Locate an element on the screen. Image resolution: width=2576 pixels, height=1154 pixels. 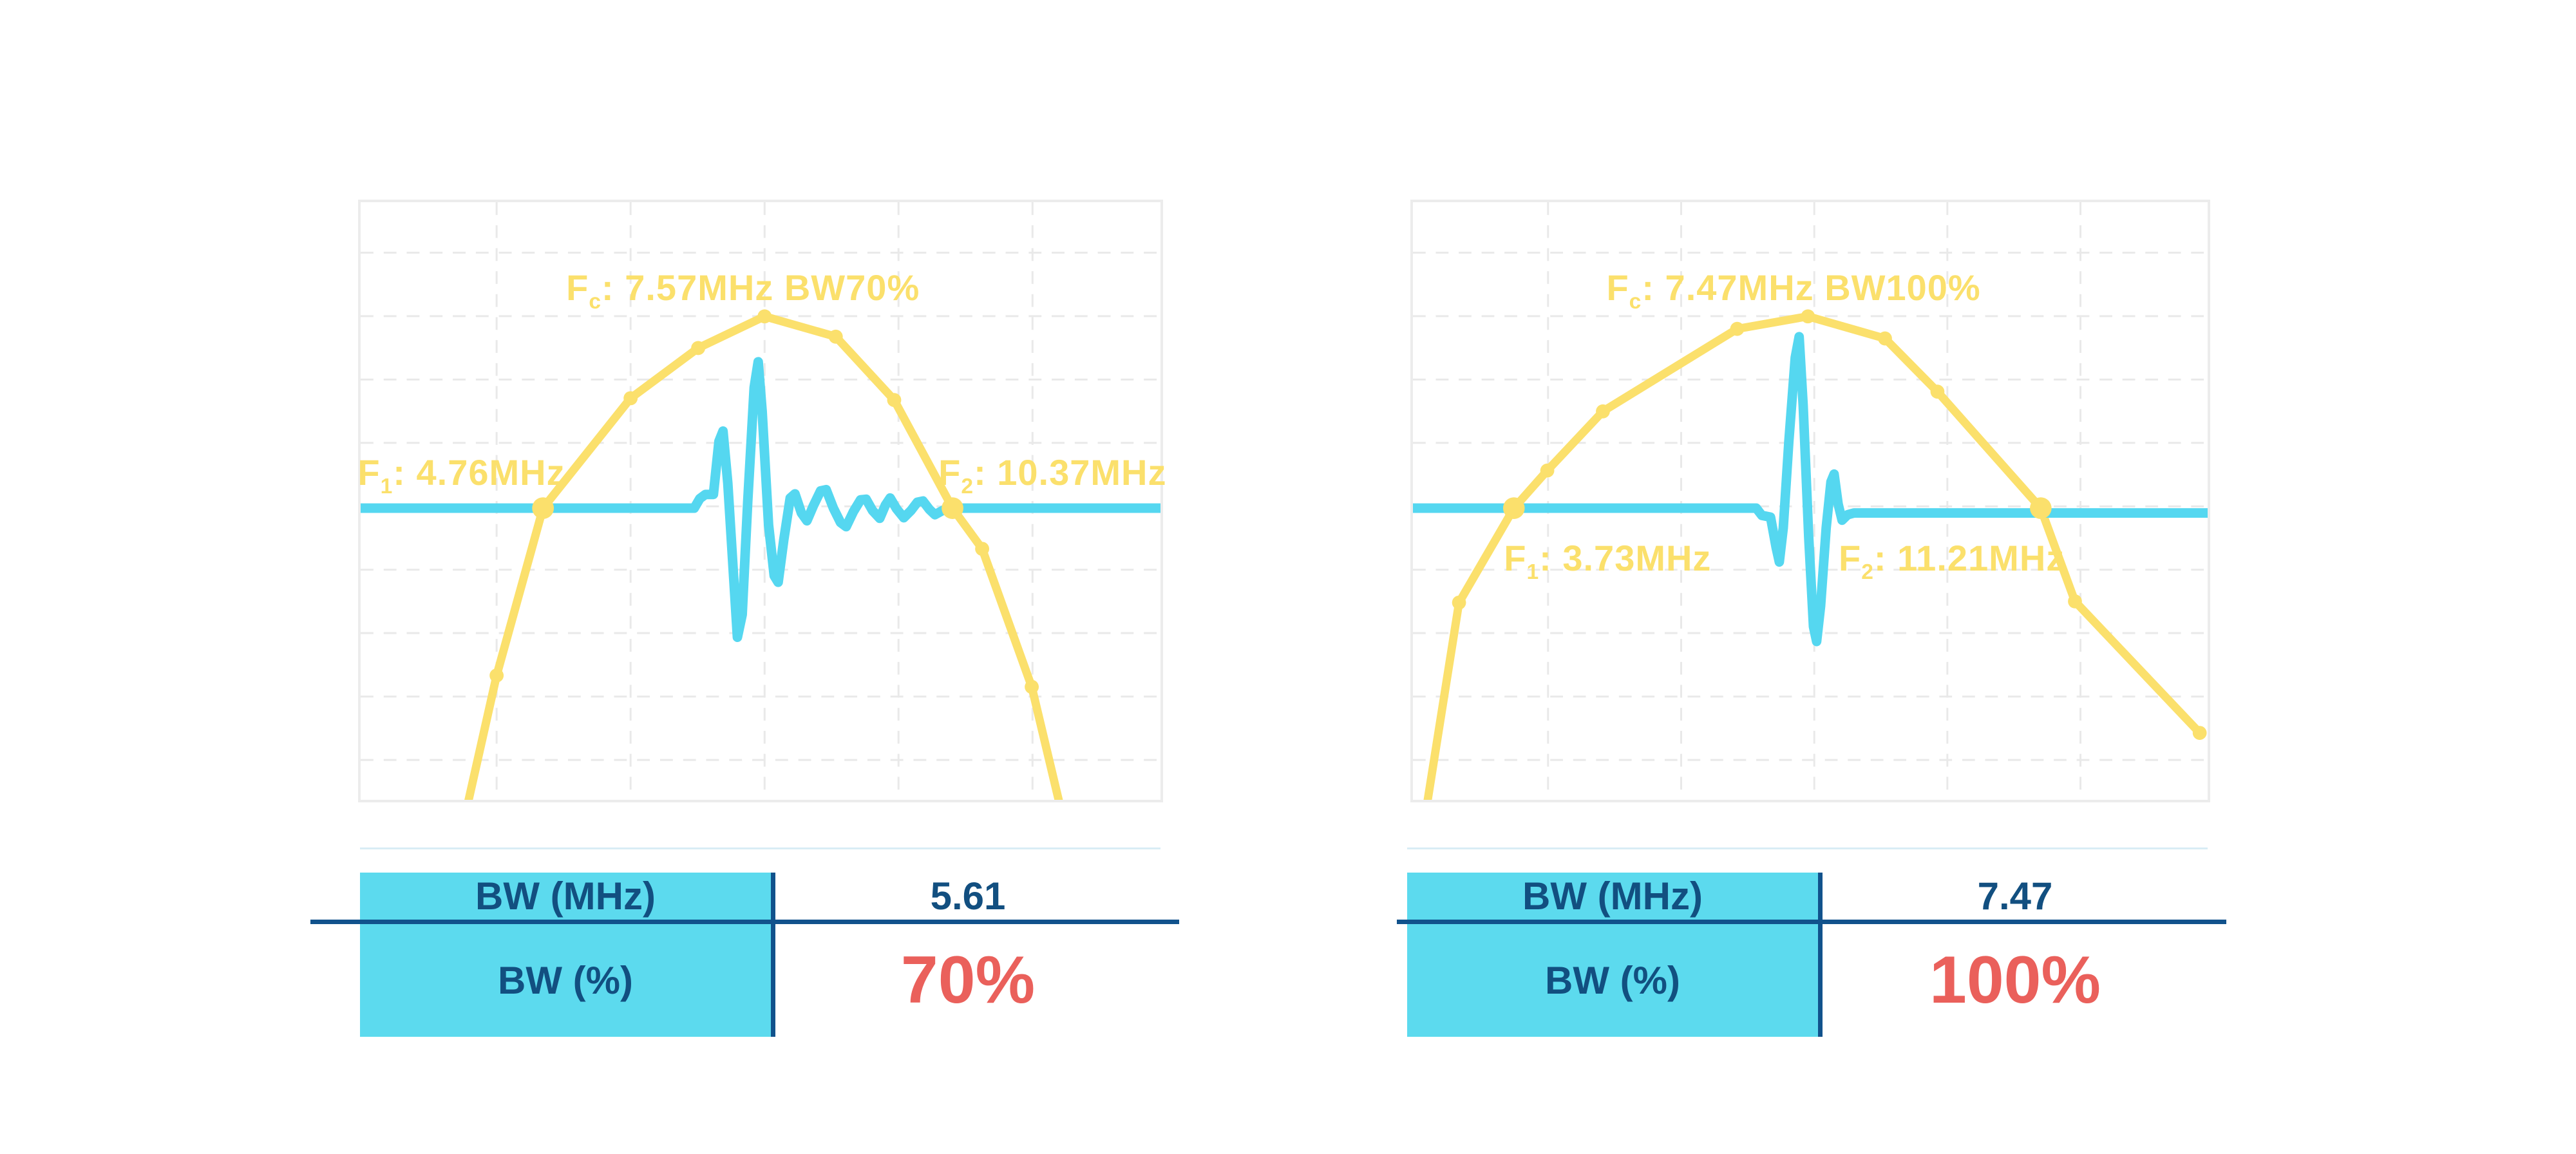
f1-label: F1: 4.76MHz is located at coordinates (461, 475).